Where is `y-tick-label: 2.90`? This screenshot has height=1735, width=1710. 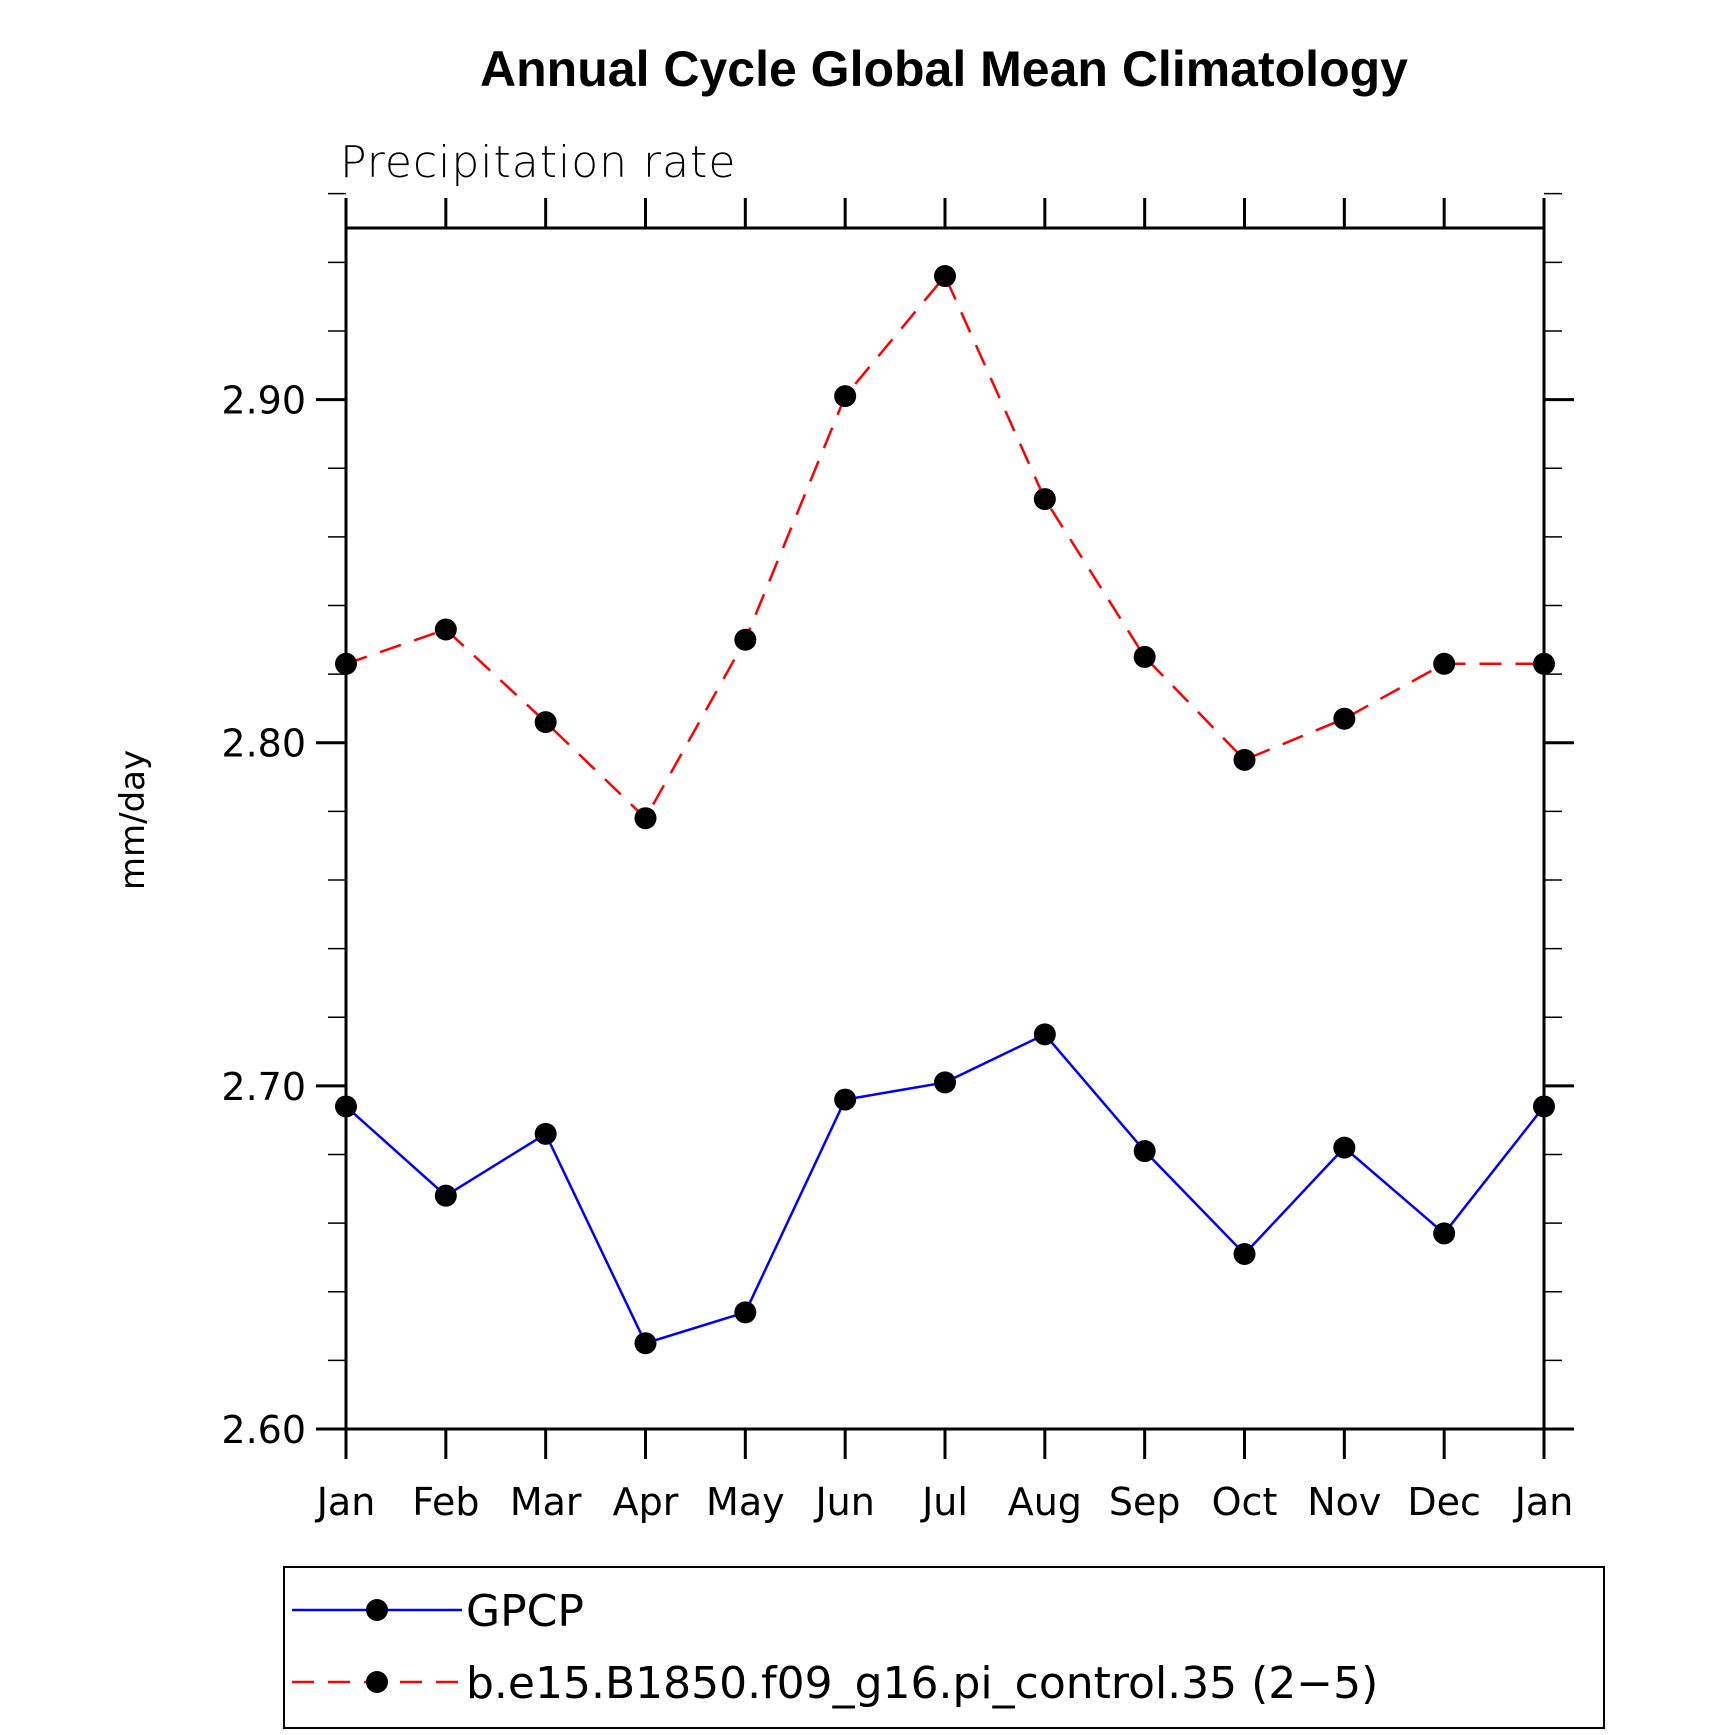 y-tick-label: 2.90 is located at coordinates (263, 401).